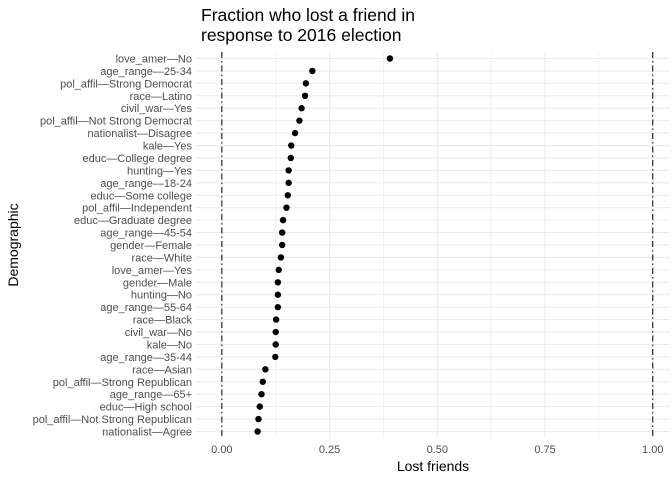 This screenshot has width=672, height=480. Describe the element at coordinates (163, 321) in the screenshot. I see `y-tick-label: race—Black` at that location.